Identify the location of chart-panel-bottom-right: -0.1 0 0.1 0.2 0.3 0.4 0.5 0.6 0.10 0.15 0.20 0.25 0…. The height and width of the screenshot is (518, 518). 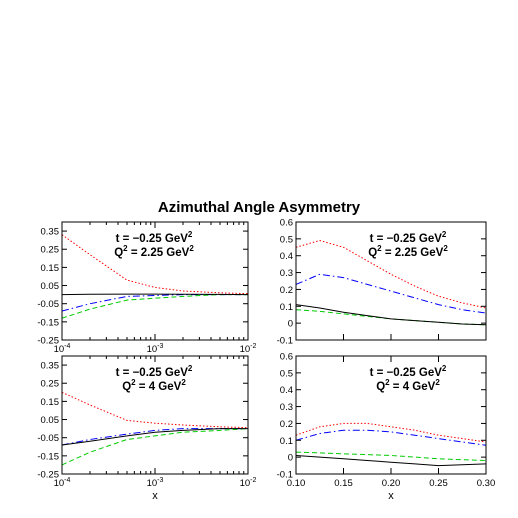
(386, 427).